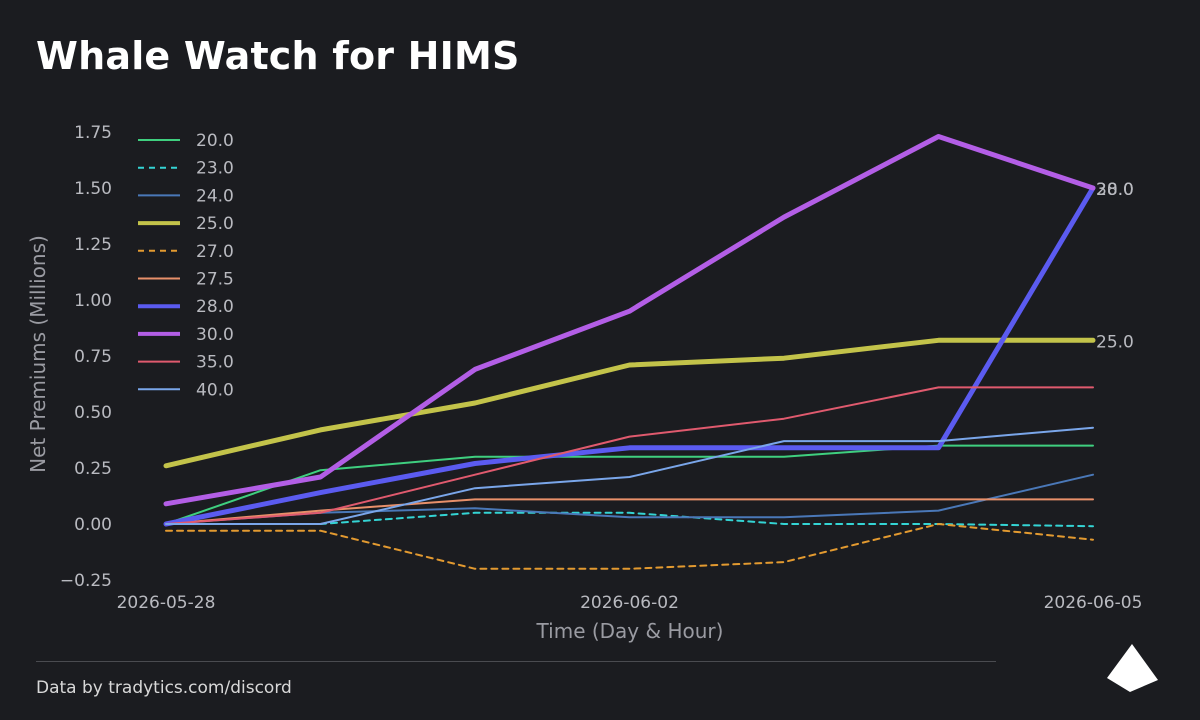  What do you see at coordinates (215, 224) in the screenshot?
I see `legend-label: 25.0` at bounding box center [215, 224].